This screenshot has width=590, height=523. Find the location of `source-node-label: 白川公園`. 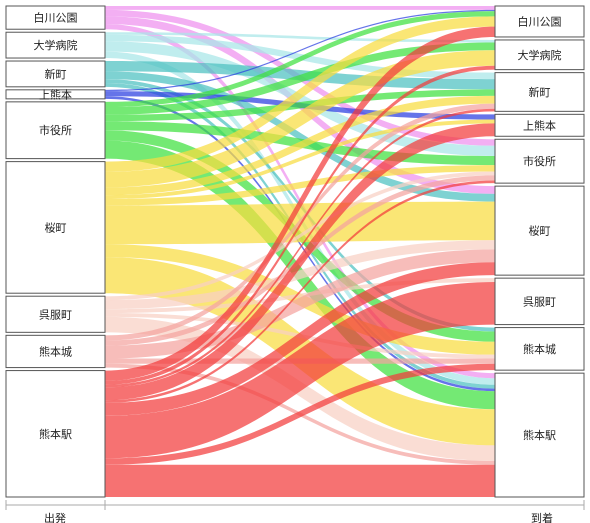

source-node-label: 白川公園 is located at coordinates (56, 18).